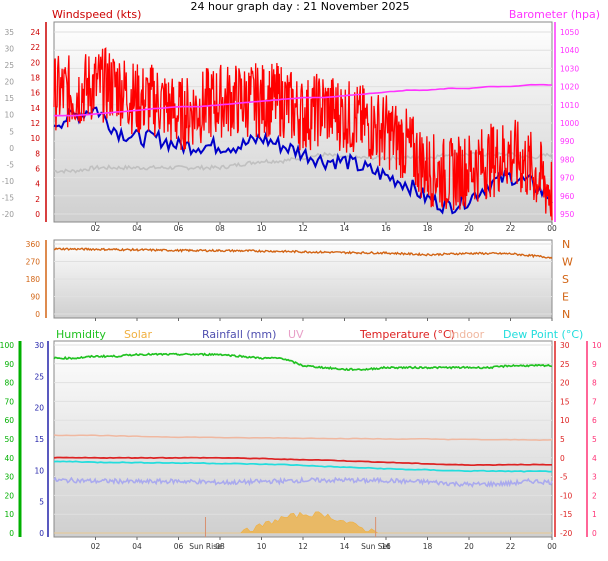  What do you see at coordinates (35, 123) in the screenshot?
I see `windspeed-tick: 12` at bounding box center [35, 123].